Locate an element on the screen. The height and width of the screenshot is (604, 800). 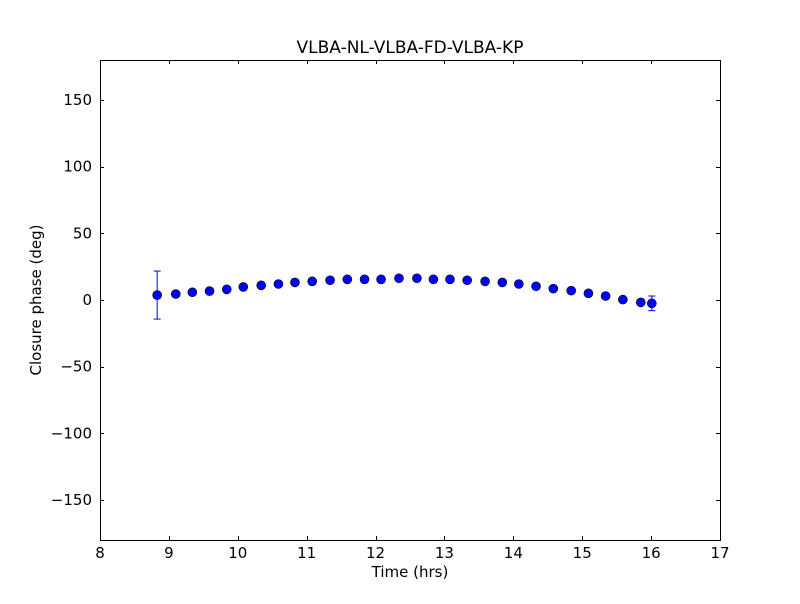
y-tick-label: −150 is located at coordinates (71, 500).